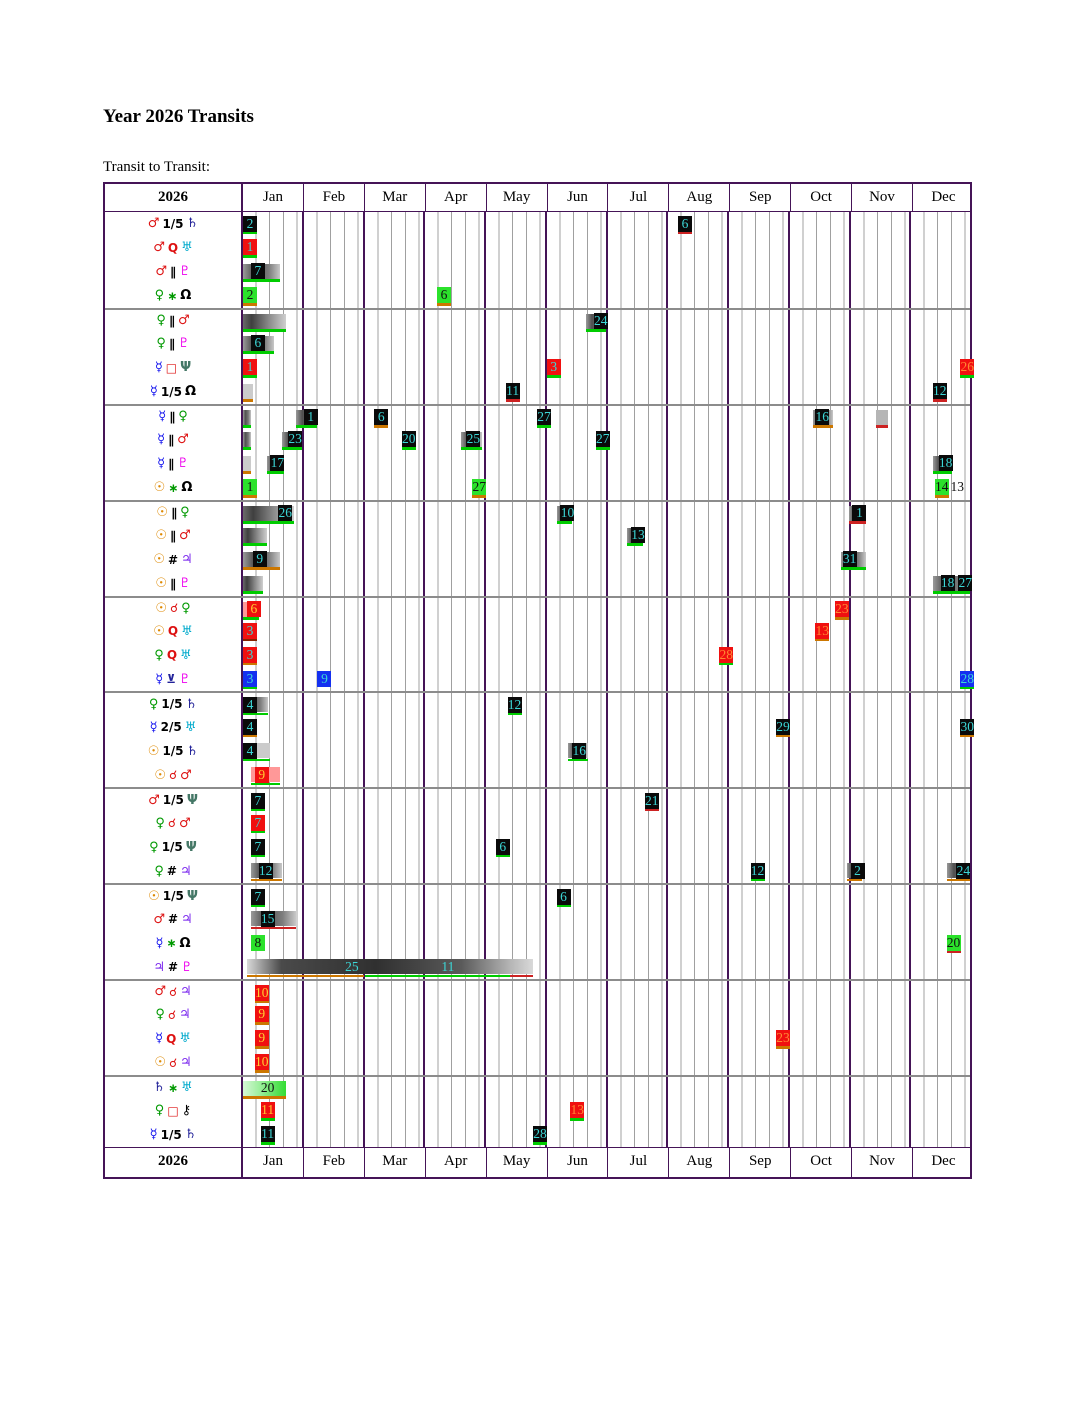 The height and width of the screenshot is (1408, 1088). I want to click on aspect-label: ☿ □ Ψ, so click(174, 367).